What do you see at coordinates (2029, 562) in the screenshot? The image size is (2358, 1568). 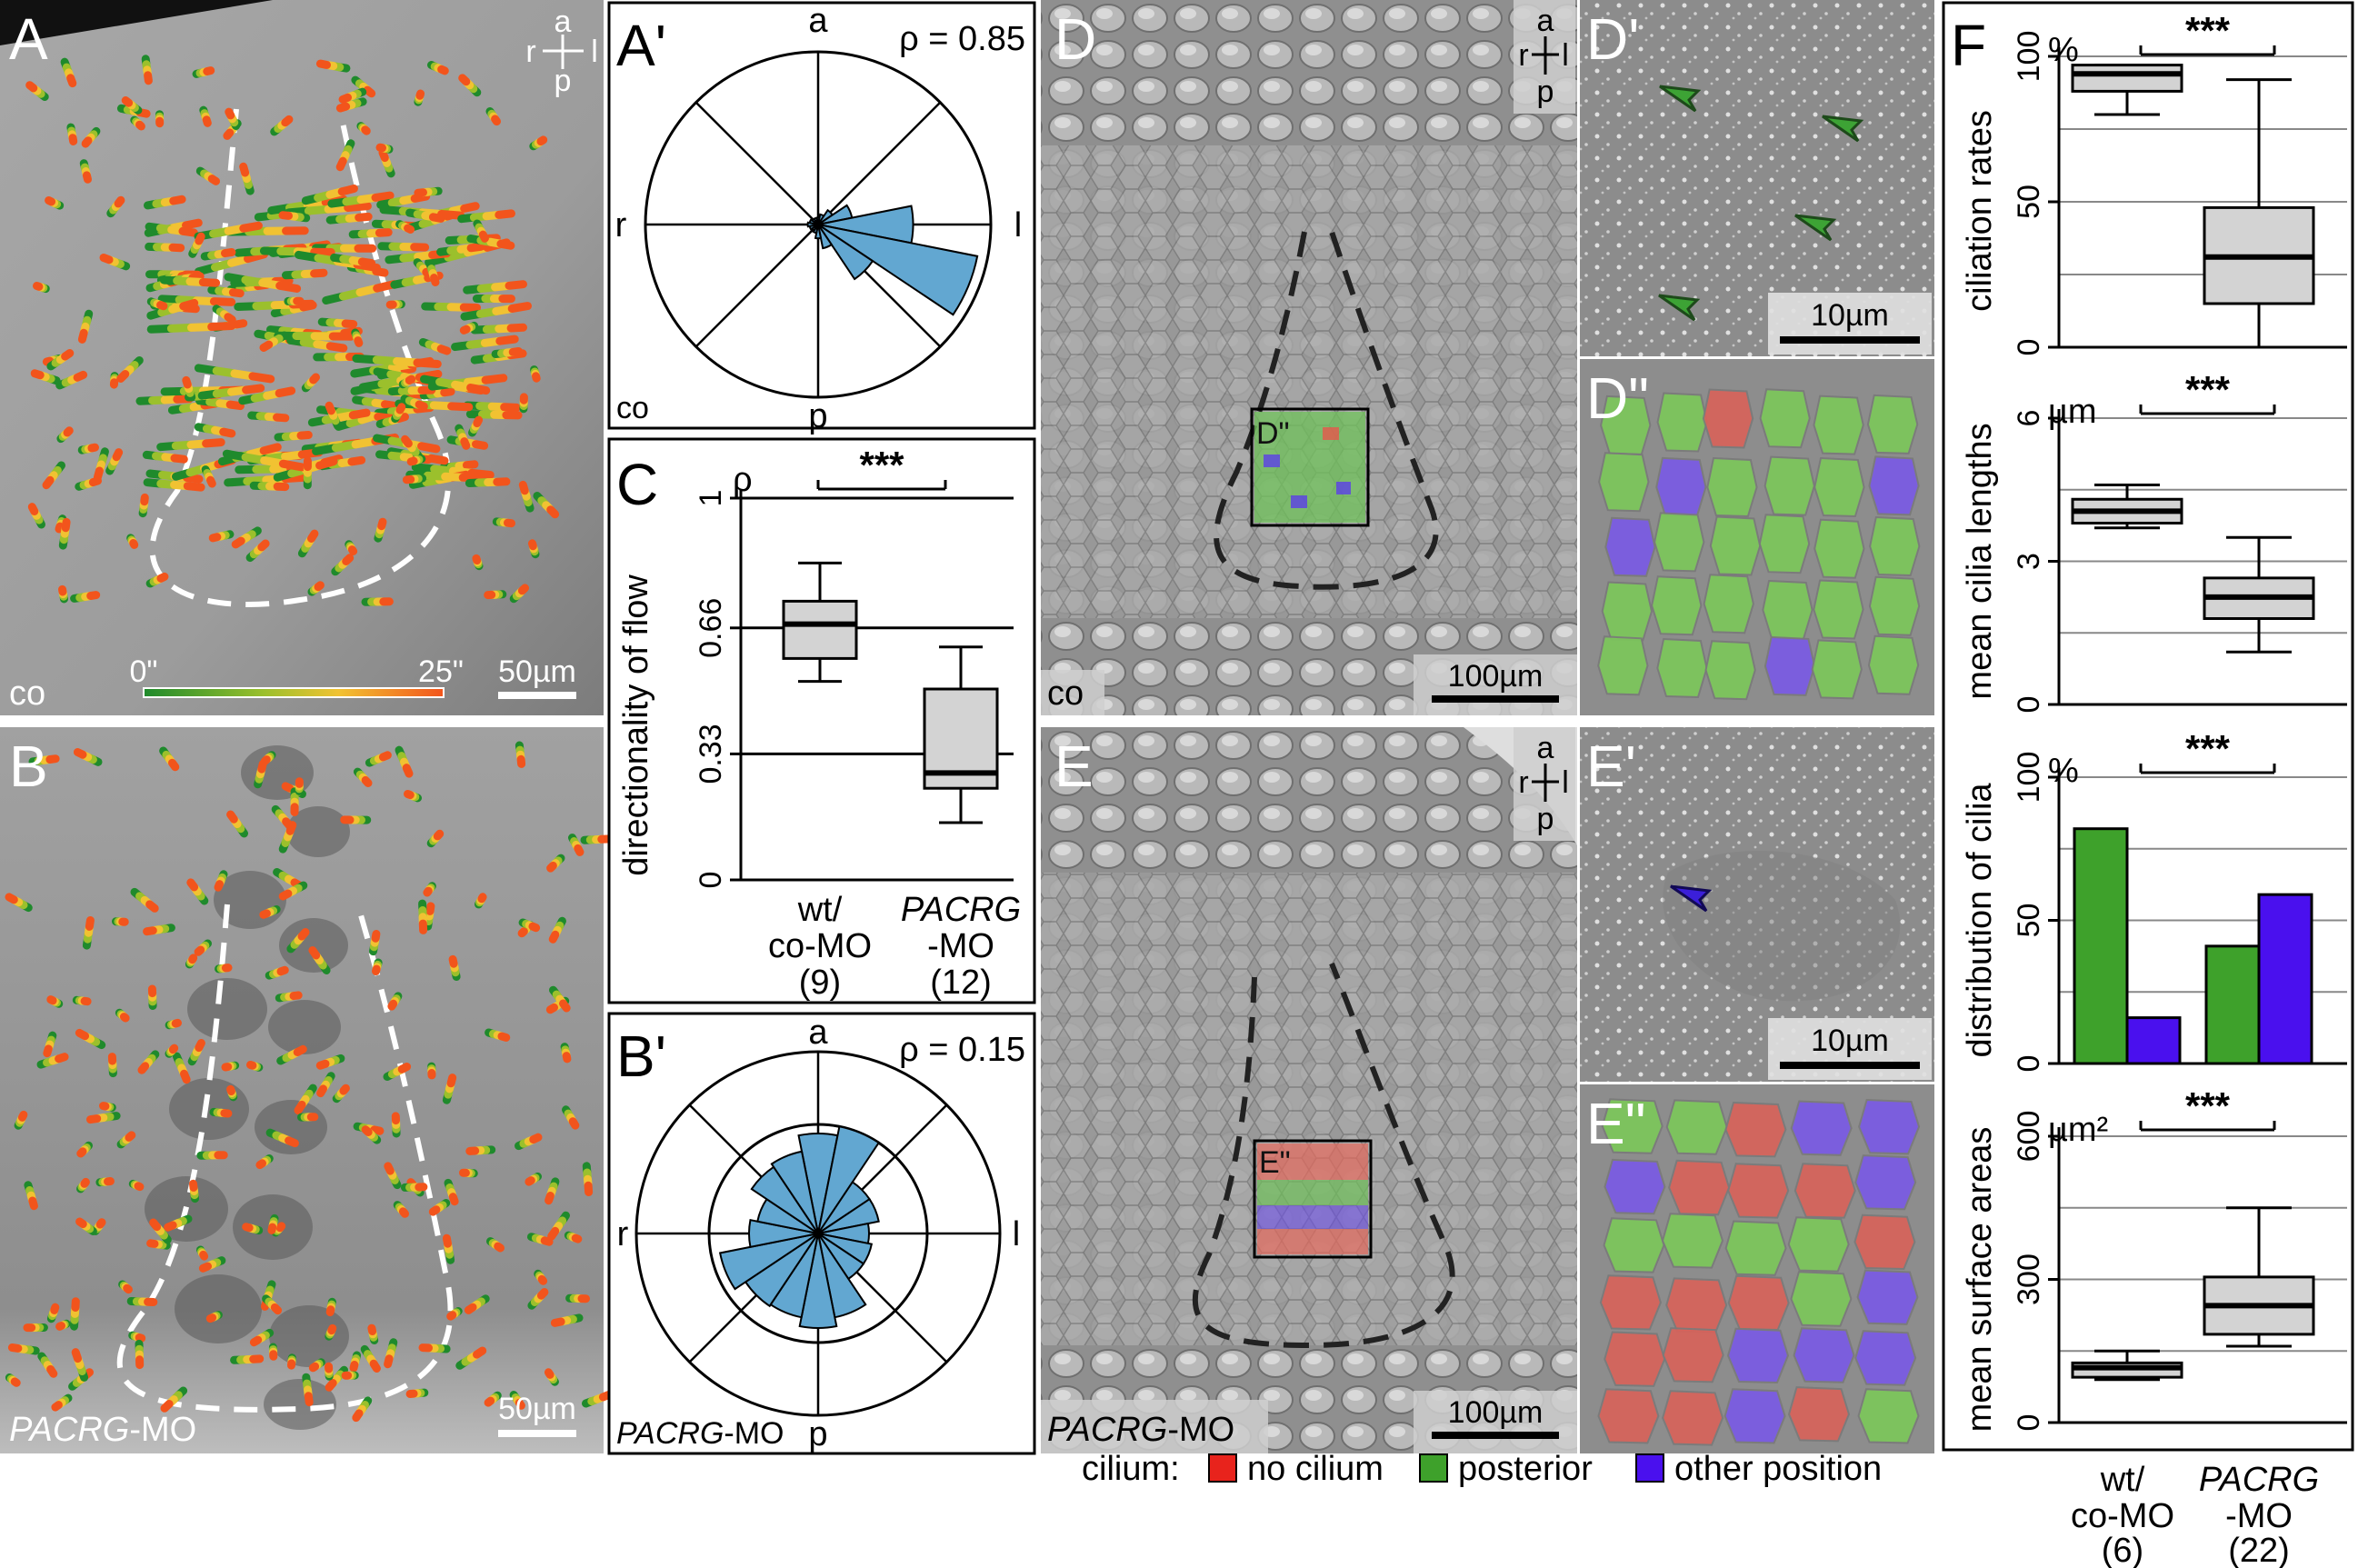 I see `y-tick-label: 3` at bounding box center [2029, 562].